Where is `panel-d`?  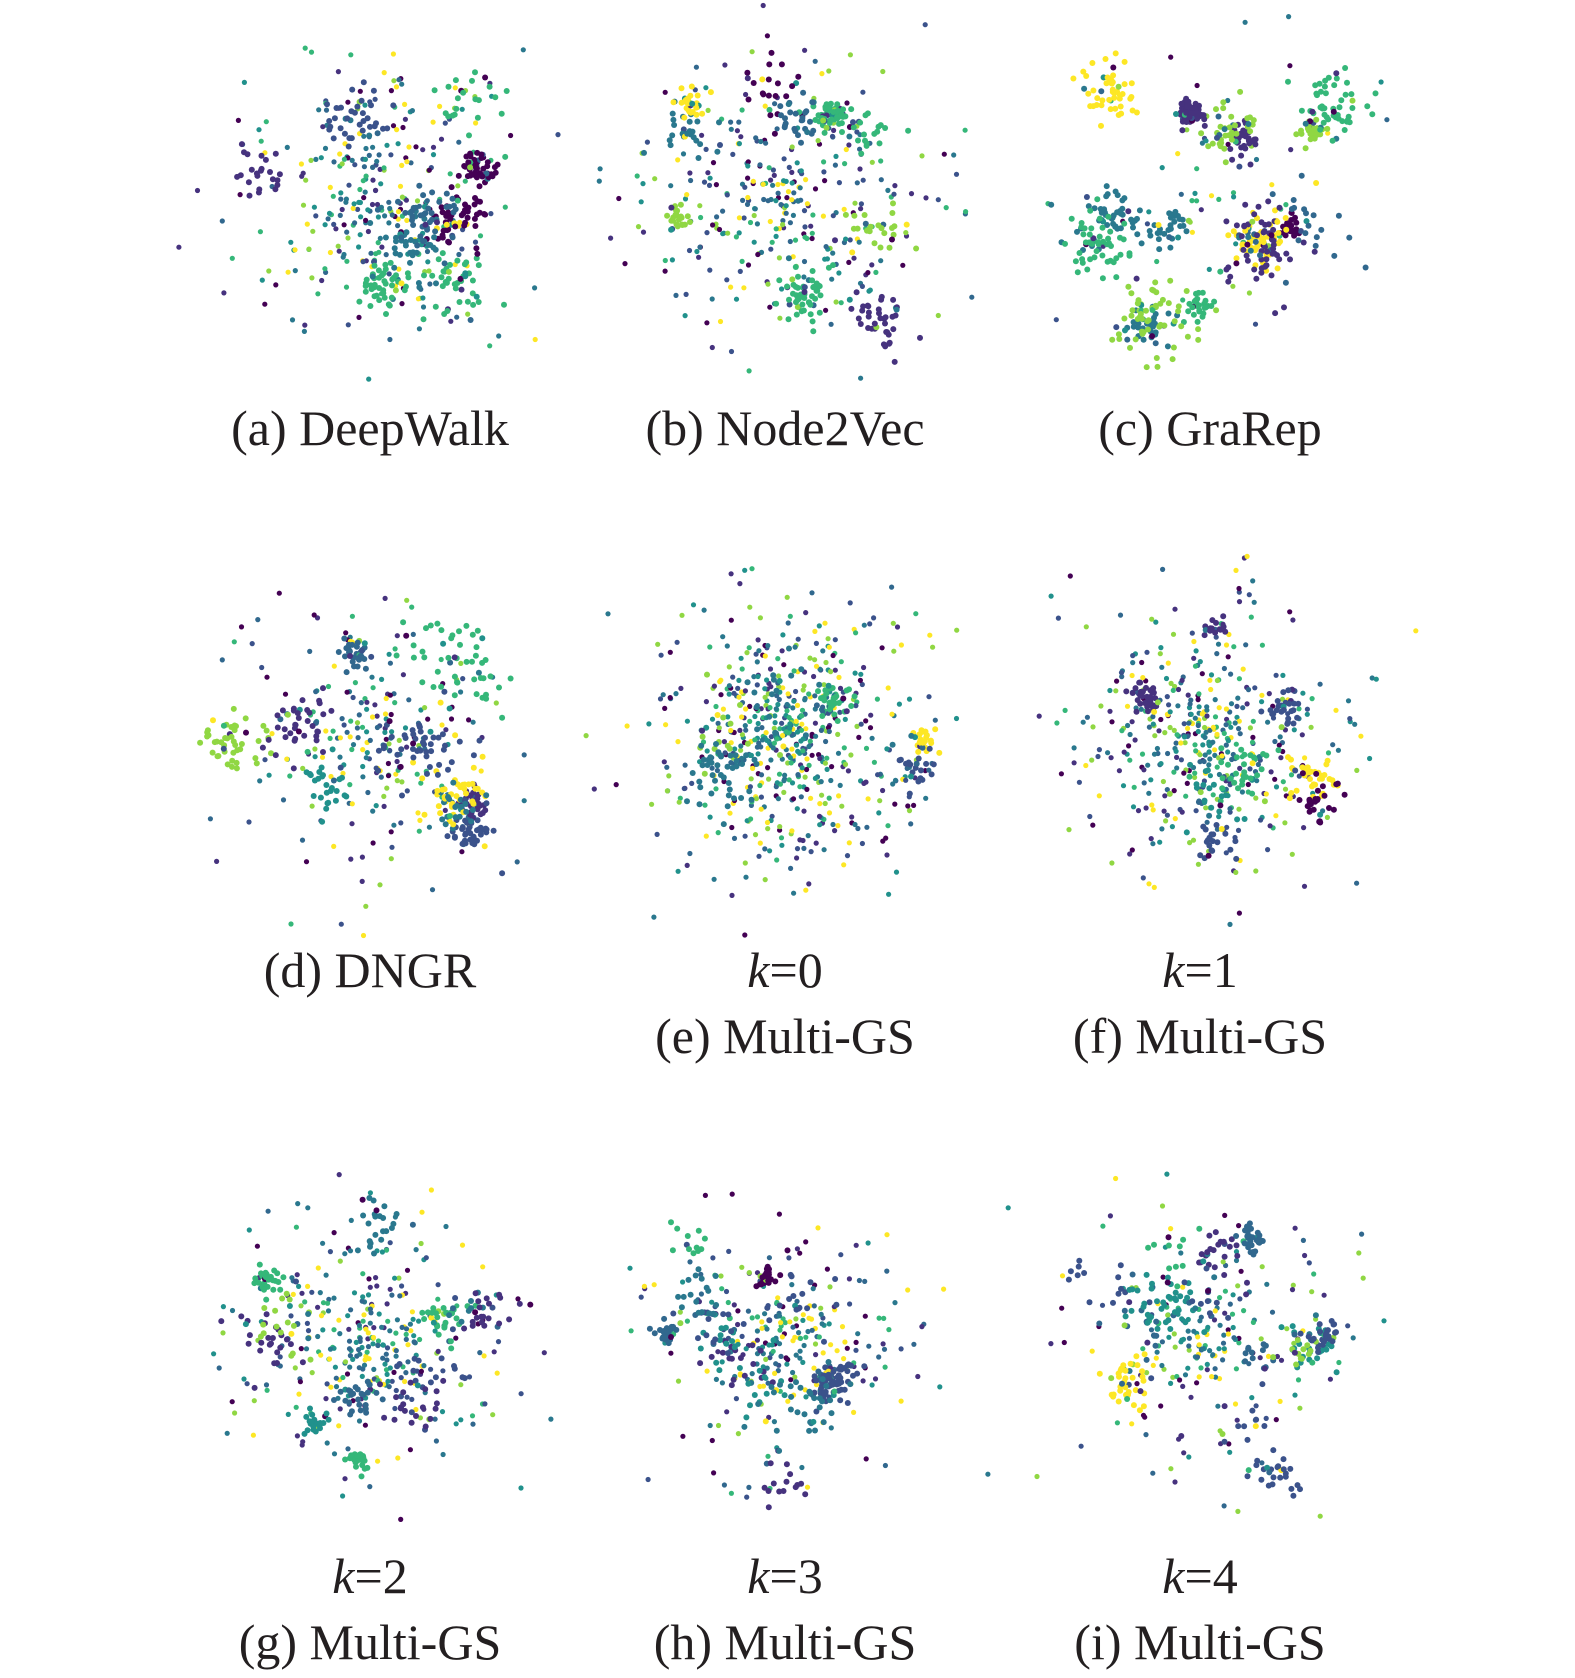
panel-d is located at coordinates (370, 740).